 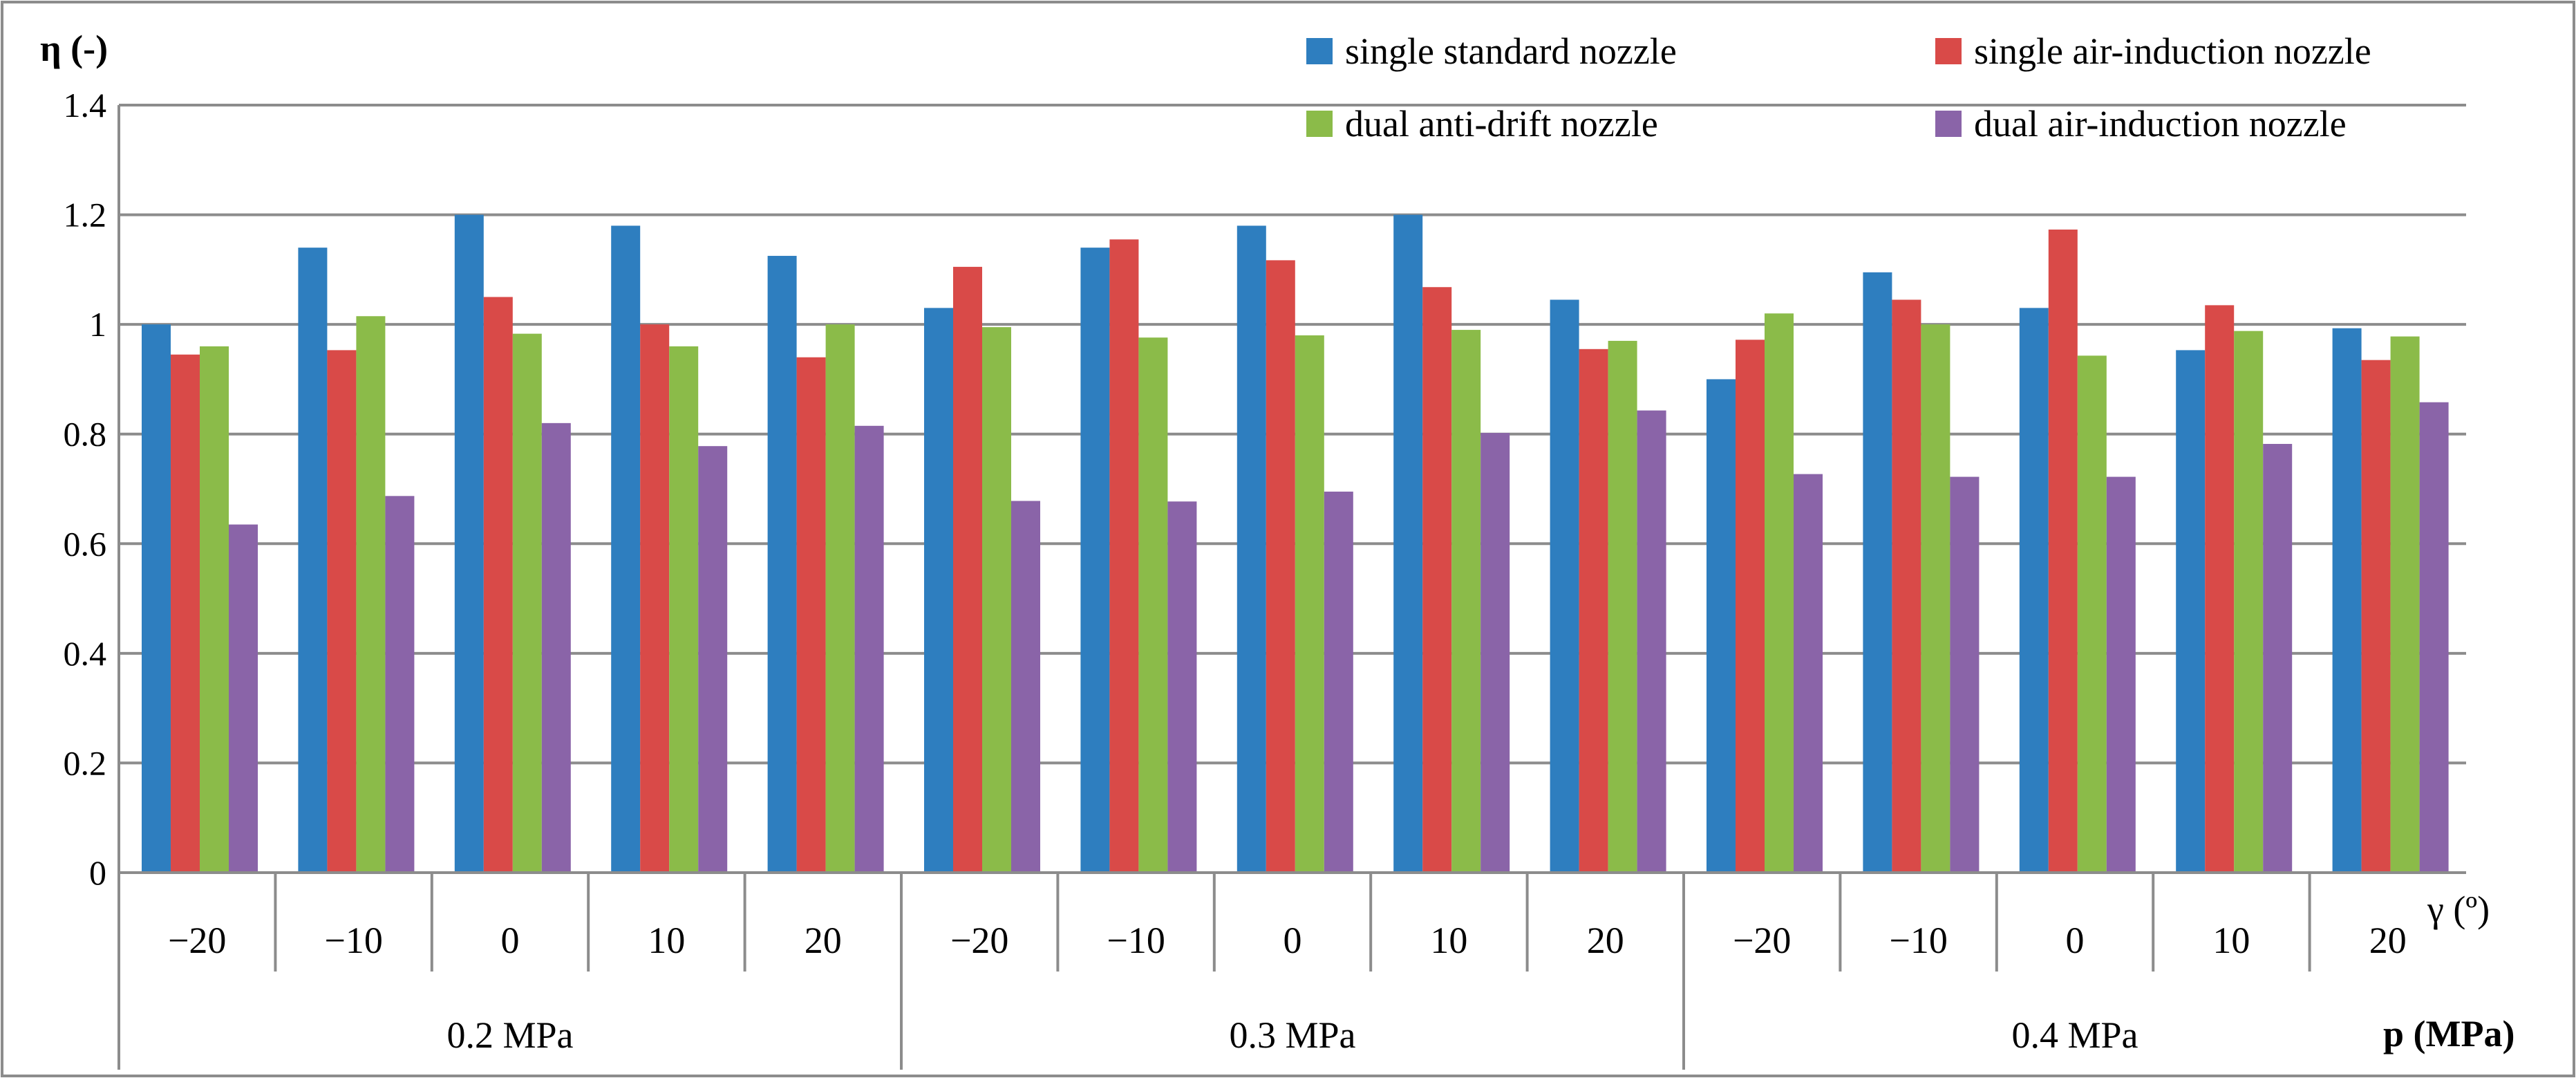 I want to click on legend-label: dual anti-drift nozzle, so click(x=1501, y=124).